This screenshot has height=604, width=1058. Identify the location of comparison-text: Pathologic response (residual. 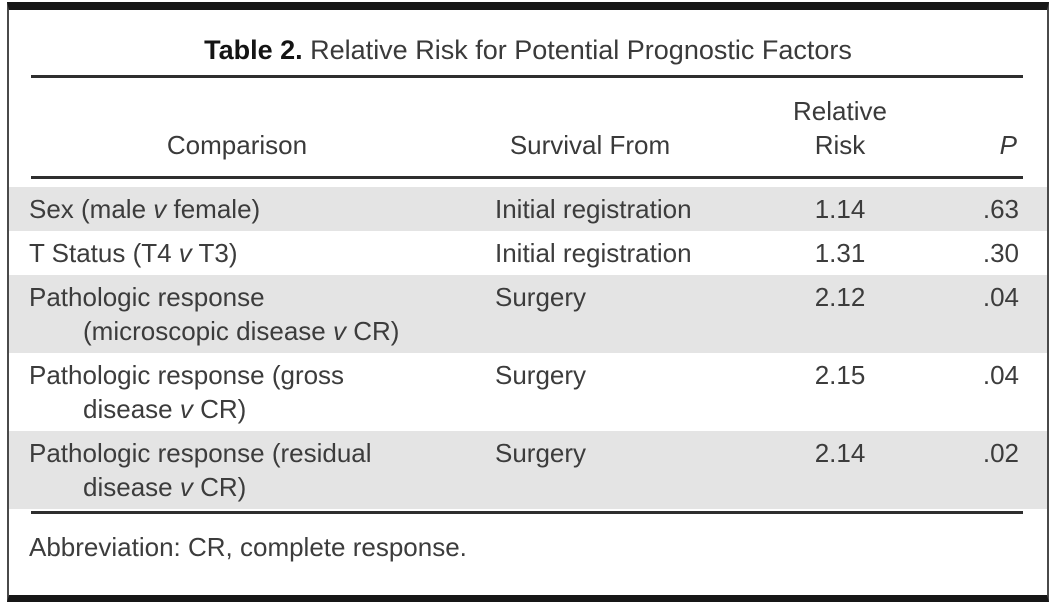
(200, 453).